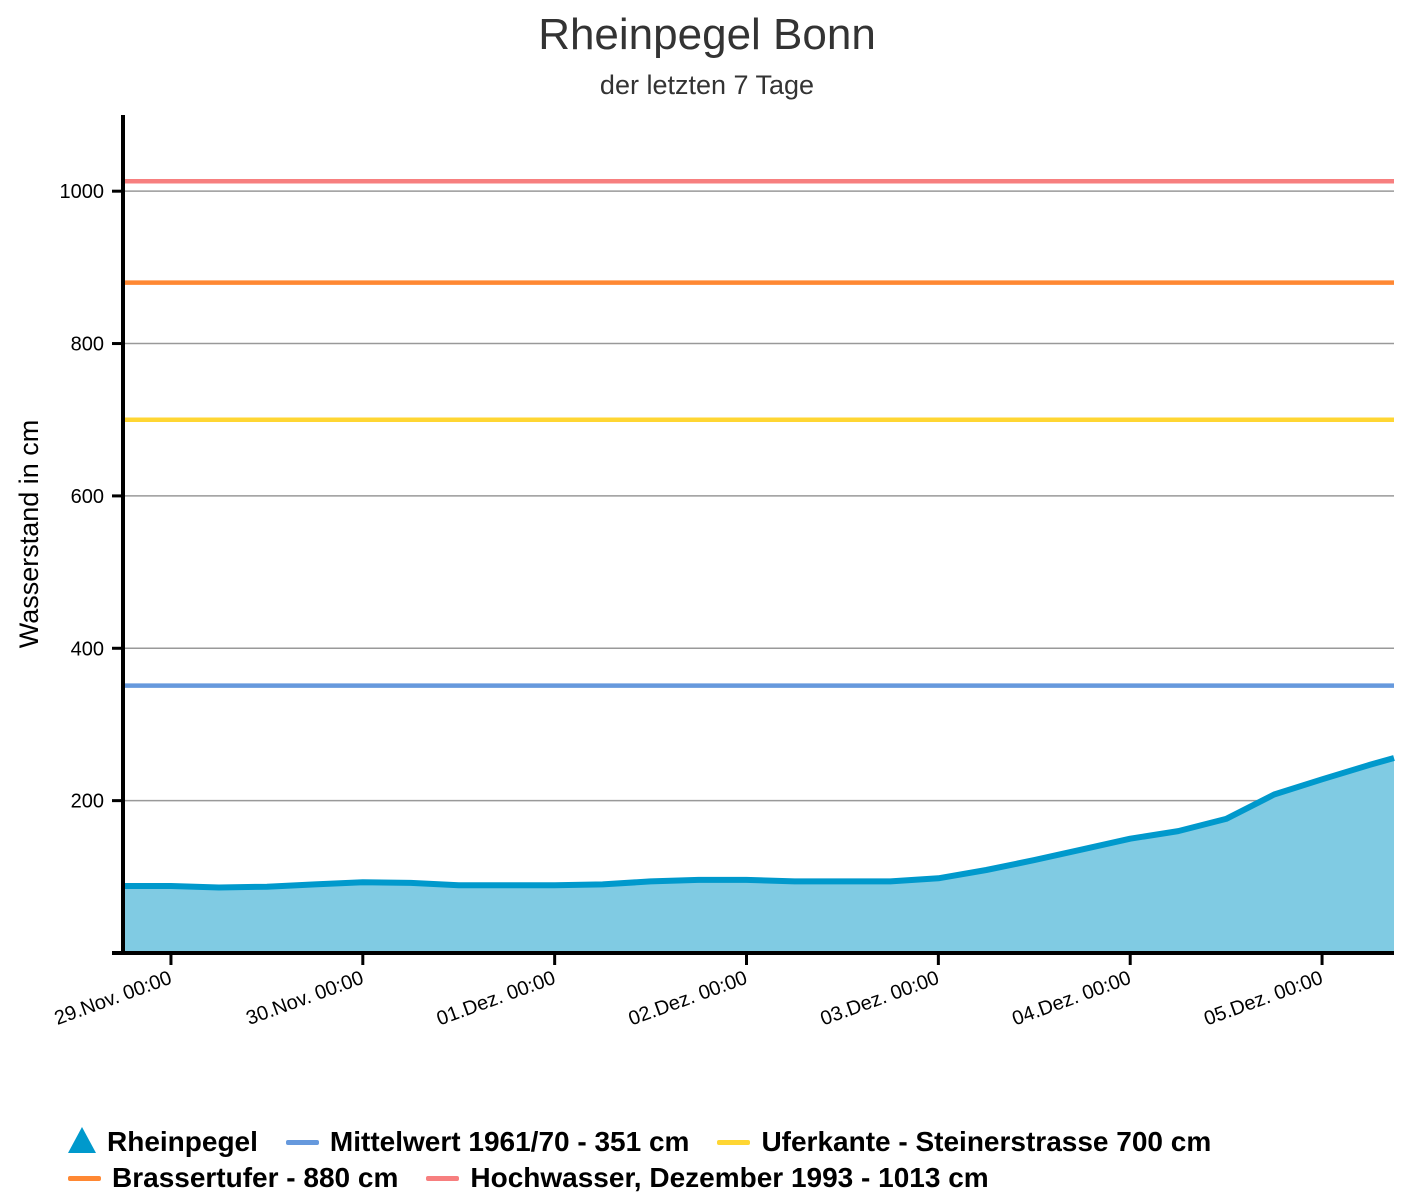 The height and width of the screenshot is (1200, 1414). I want to click on water-level-area, so click(758, 855).